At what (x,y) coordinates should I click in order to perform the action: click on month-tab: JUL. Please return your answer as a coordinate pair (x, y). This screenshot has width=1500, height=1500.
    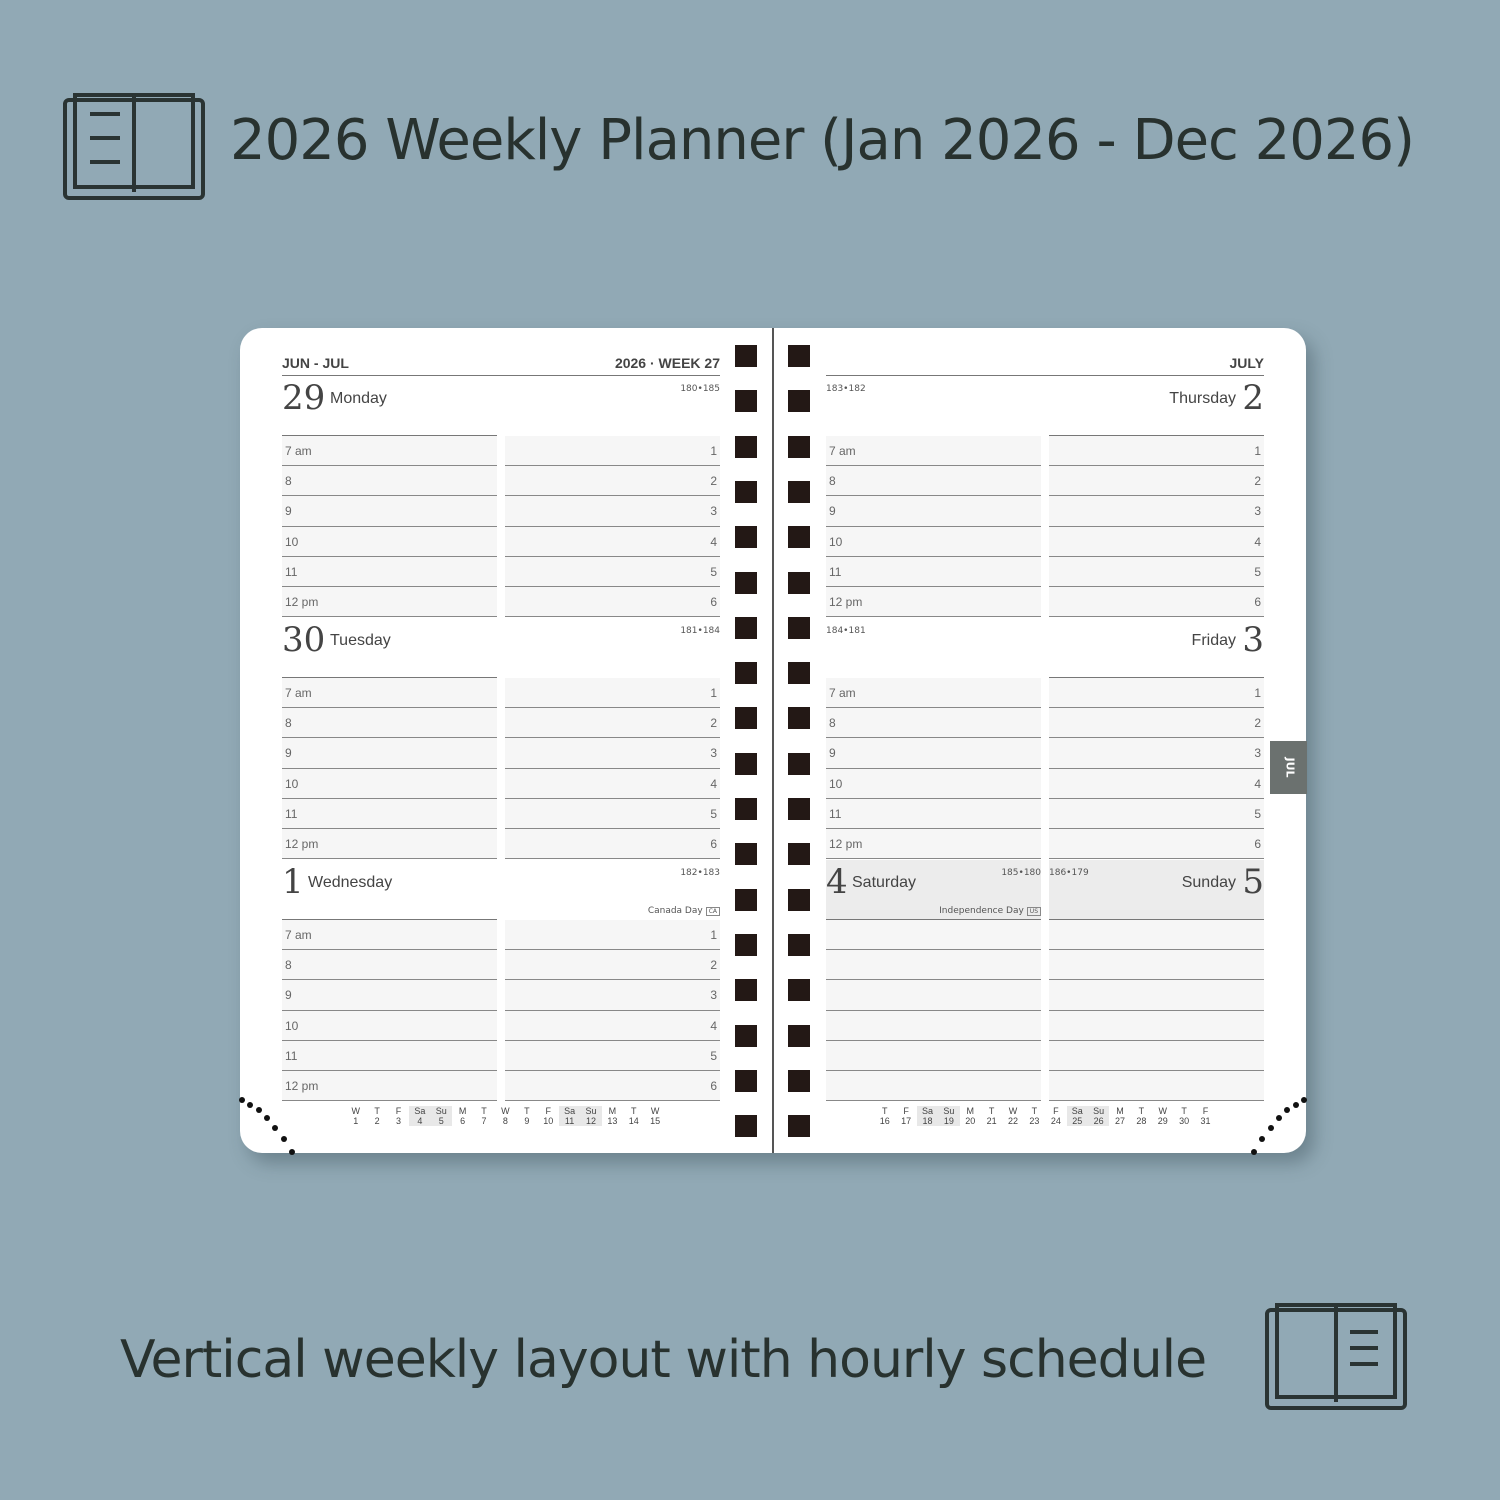
    Looking at the image, I should click on (1288, 767).